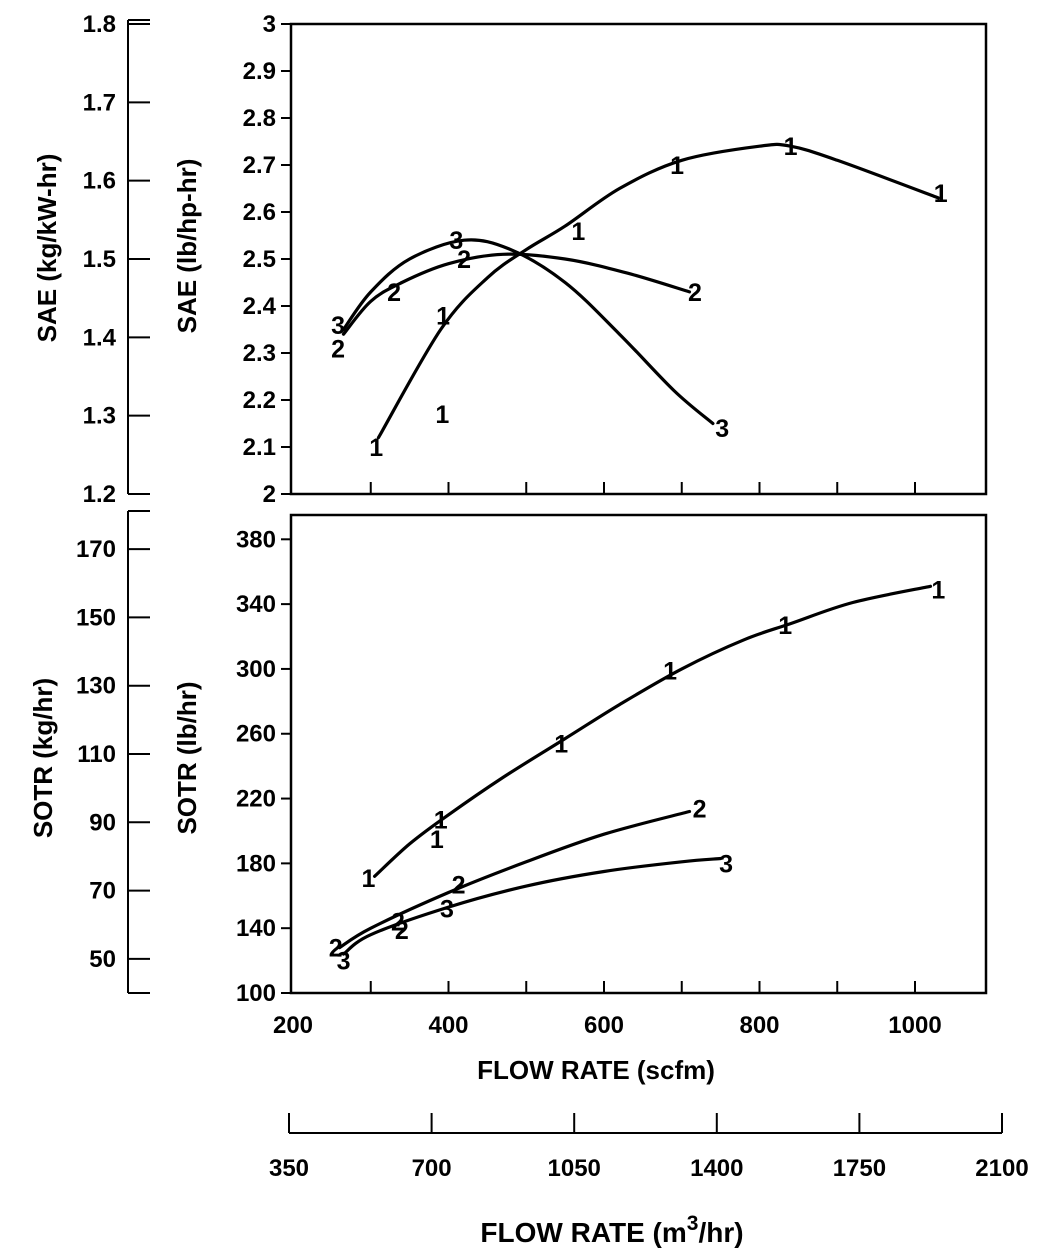 The width and height of the screenshot is (1043, 1253). What do you see at coordinates (596, 1070) in the screenshot?
I see `flow-rate-scfm-title: FLOW RATE (scfm)` at bounding box center [596, 1070].